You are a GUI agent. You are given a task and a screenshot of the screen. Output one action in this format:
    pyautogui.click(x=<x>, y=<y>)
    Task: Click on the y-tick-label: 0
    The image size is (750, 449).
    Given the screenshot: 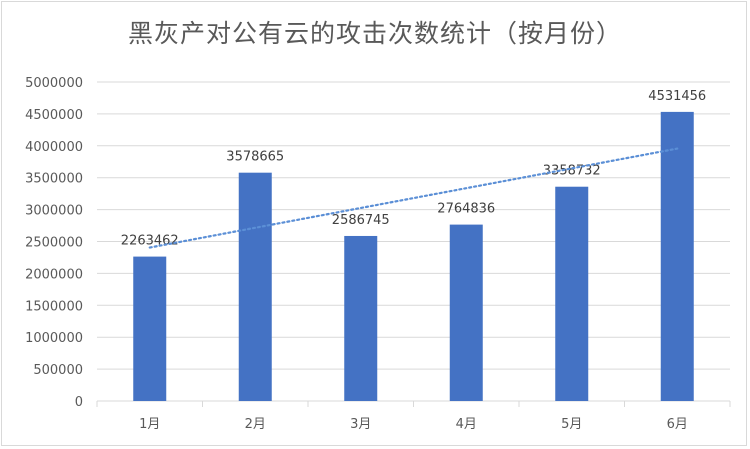 What is the action you would take?
    pyautogui.click(x=79, y=402)
    